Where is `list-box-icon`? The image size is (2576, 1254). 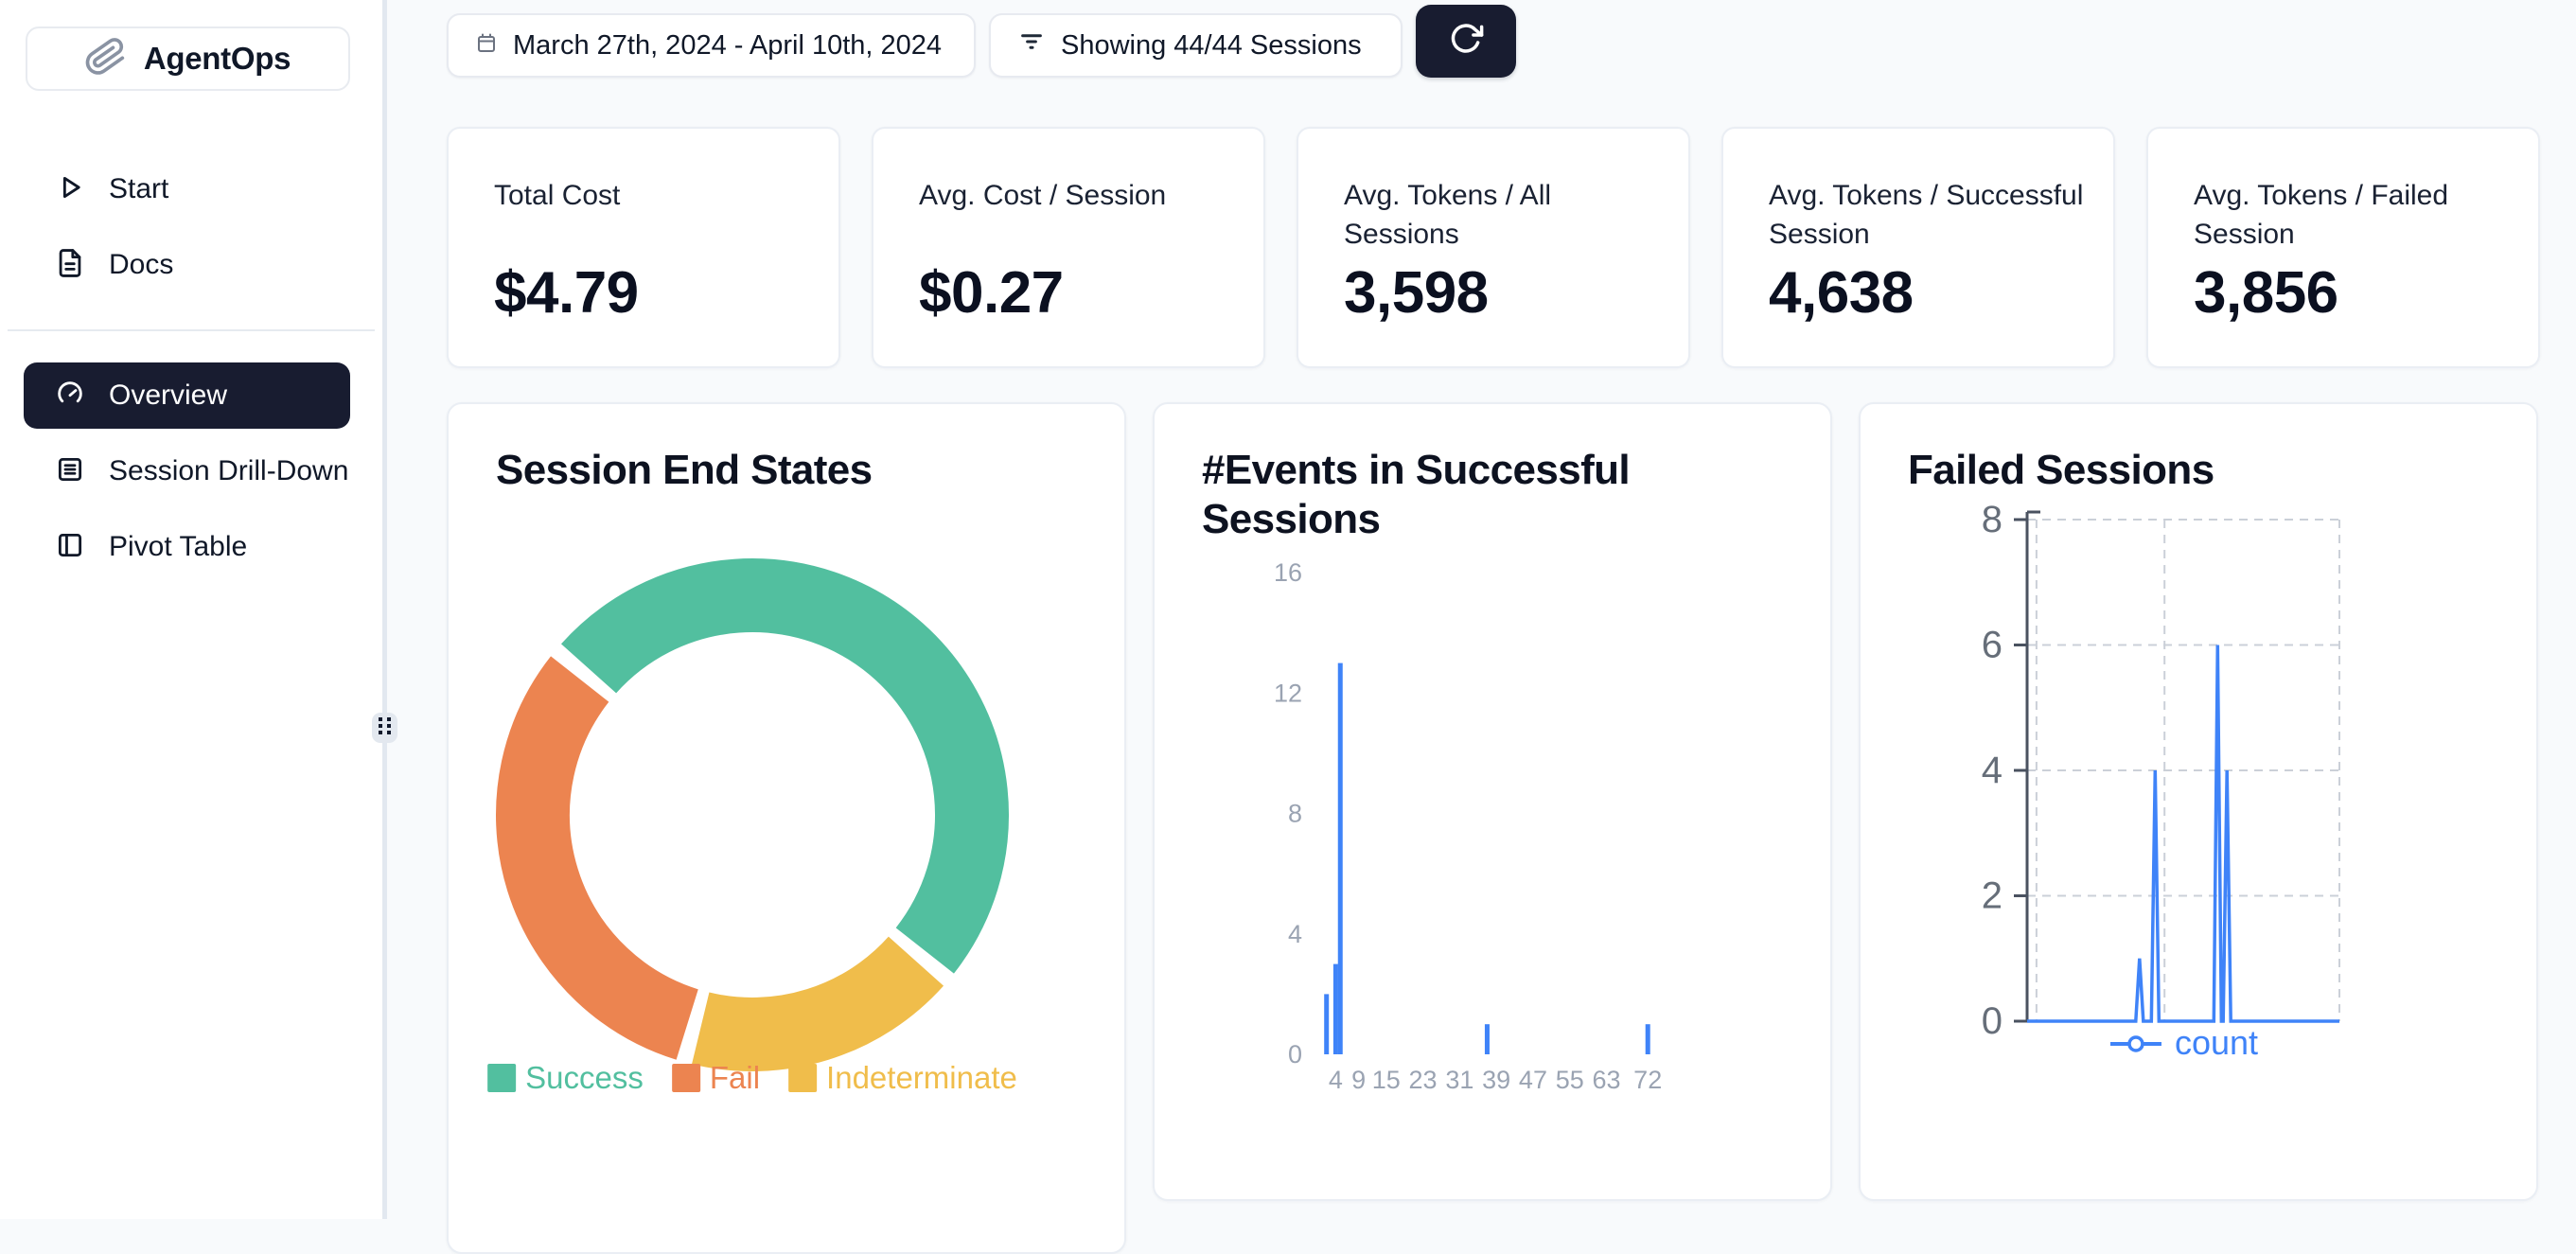 list-box-icon is located at coordinates (70, 471).